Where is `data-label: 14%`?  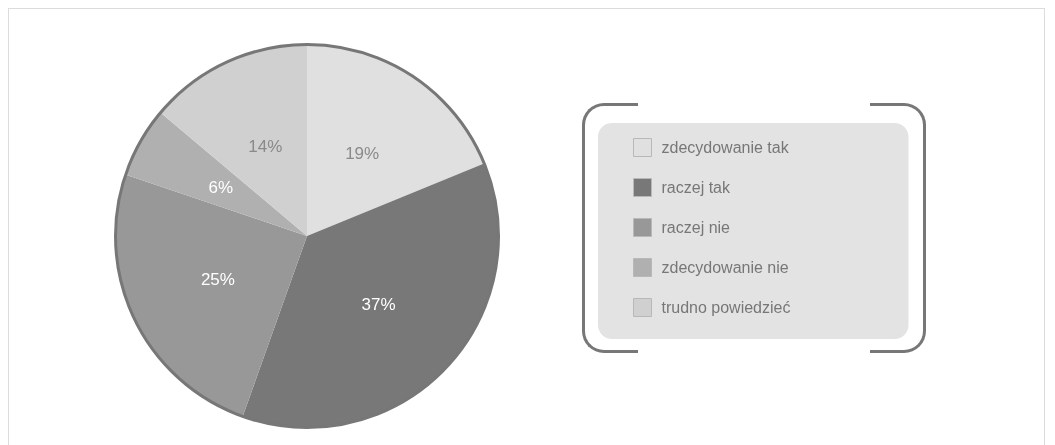 data-label: 14% is located at coordinates (265, 146).